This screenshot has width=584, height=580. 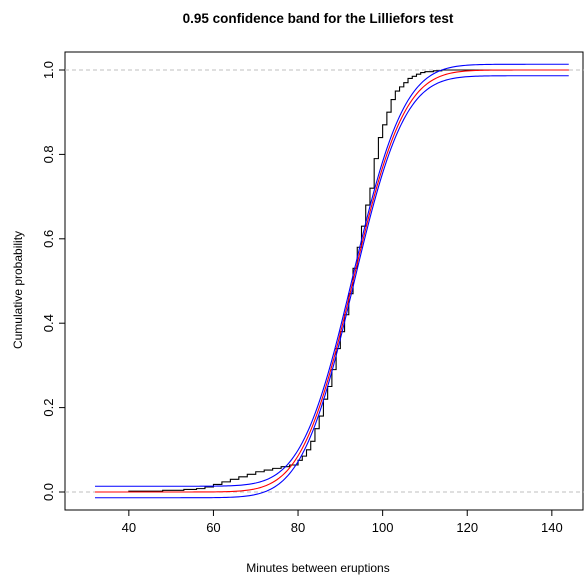 What do you see at coordinates (48, 492) in the screenshot?
I see `y-tick-label: 0.0` at bounding box center [48, 492].